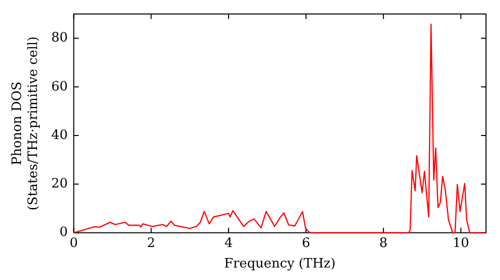 The width and height of the screenshot is (500, 280). I want to click on x-tick-label: 0, so click(74, 243).